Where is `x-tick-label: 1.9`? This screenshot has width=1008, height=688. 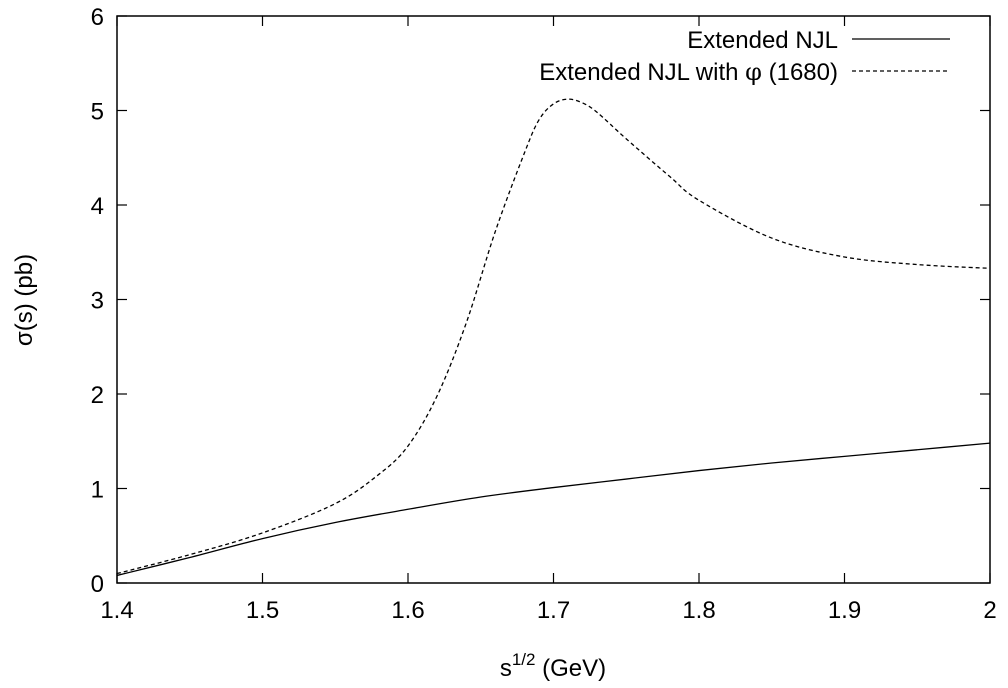
x-tick-label: 1.9 is located at coordinates (844, 610).